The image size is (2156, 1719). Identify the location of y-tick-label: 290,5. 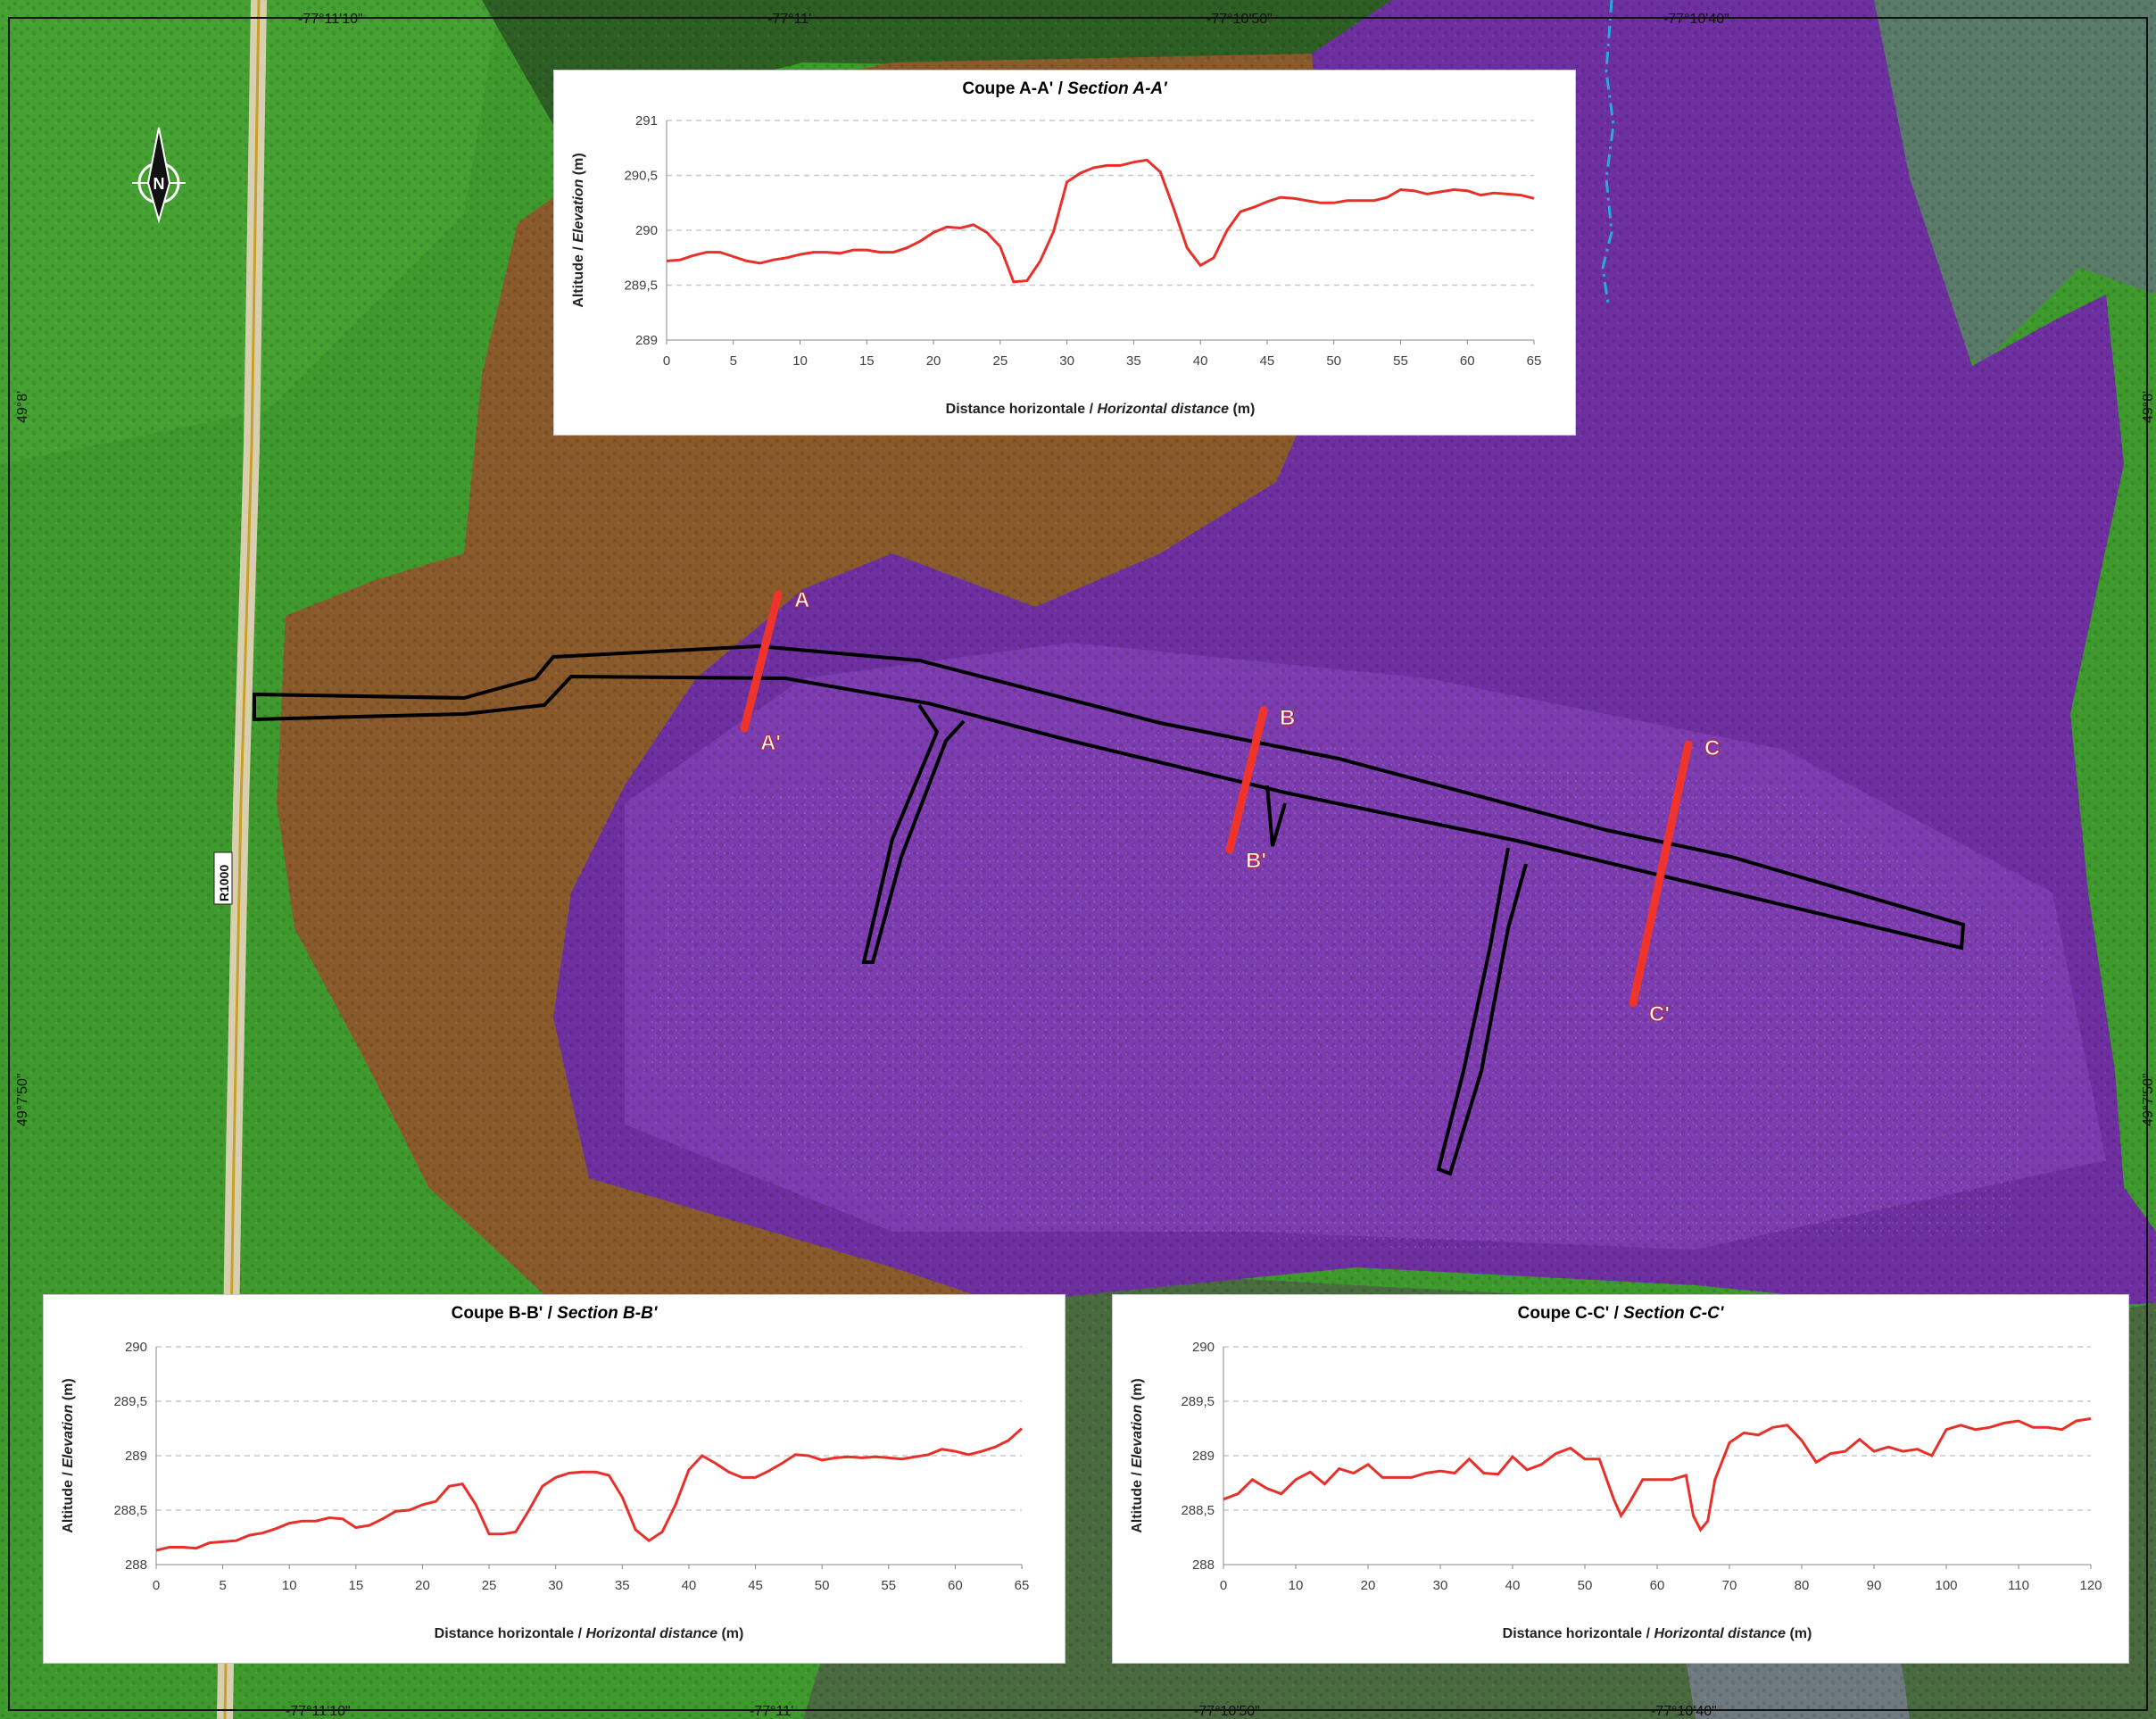
(641, 176).